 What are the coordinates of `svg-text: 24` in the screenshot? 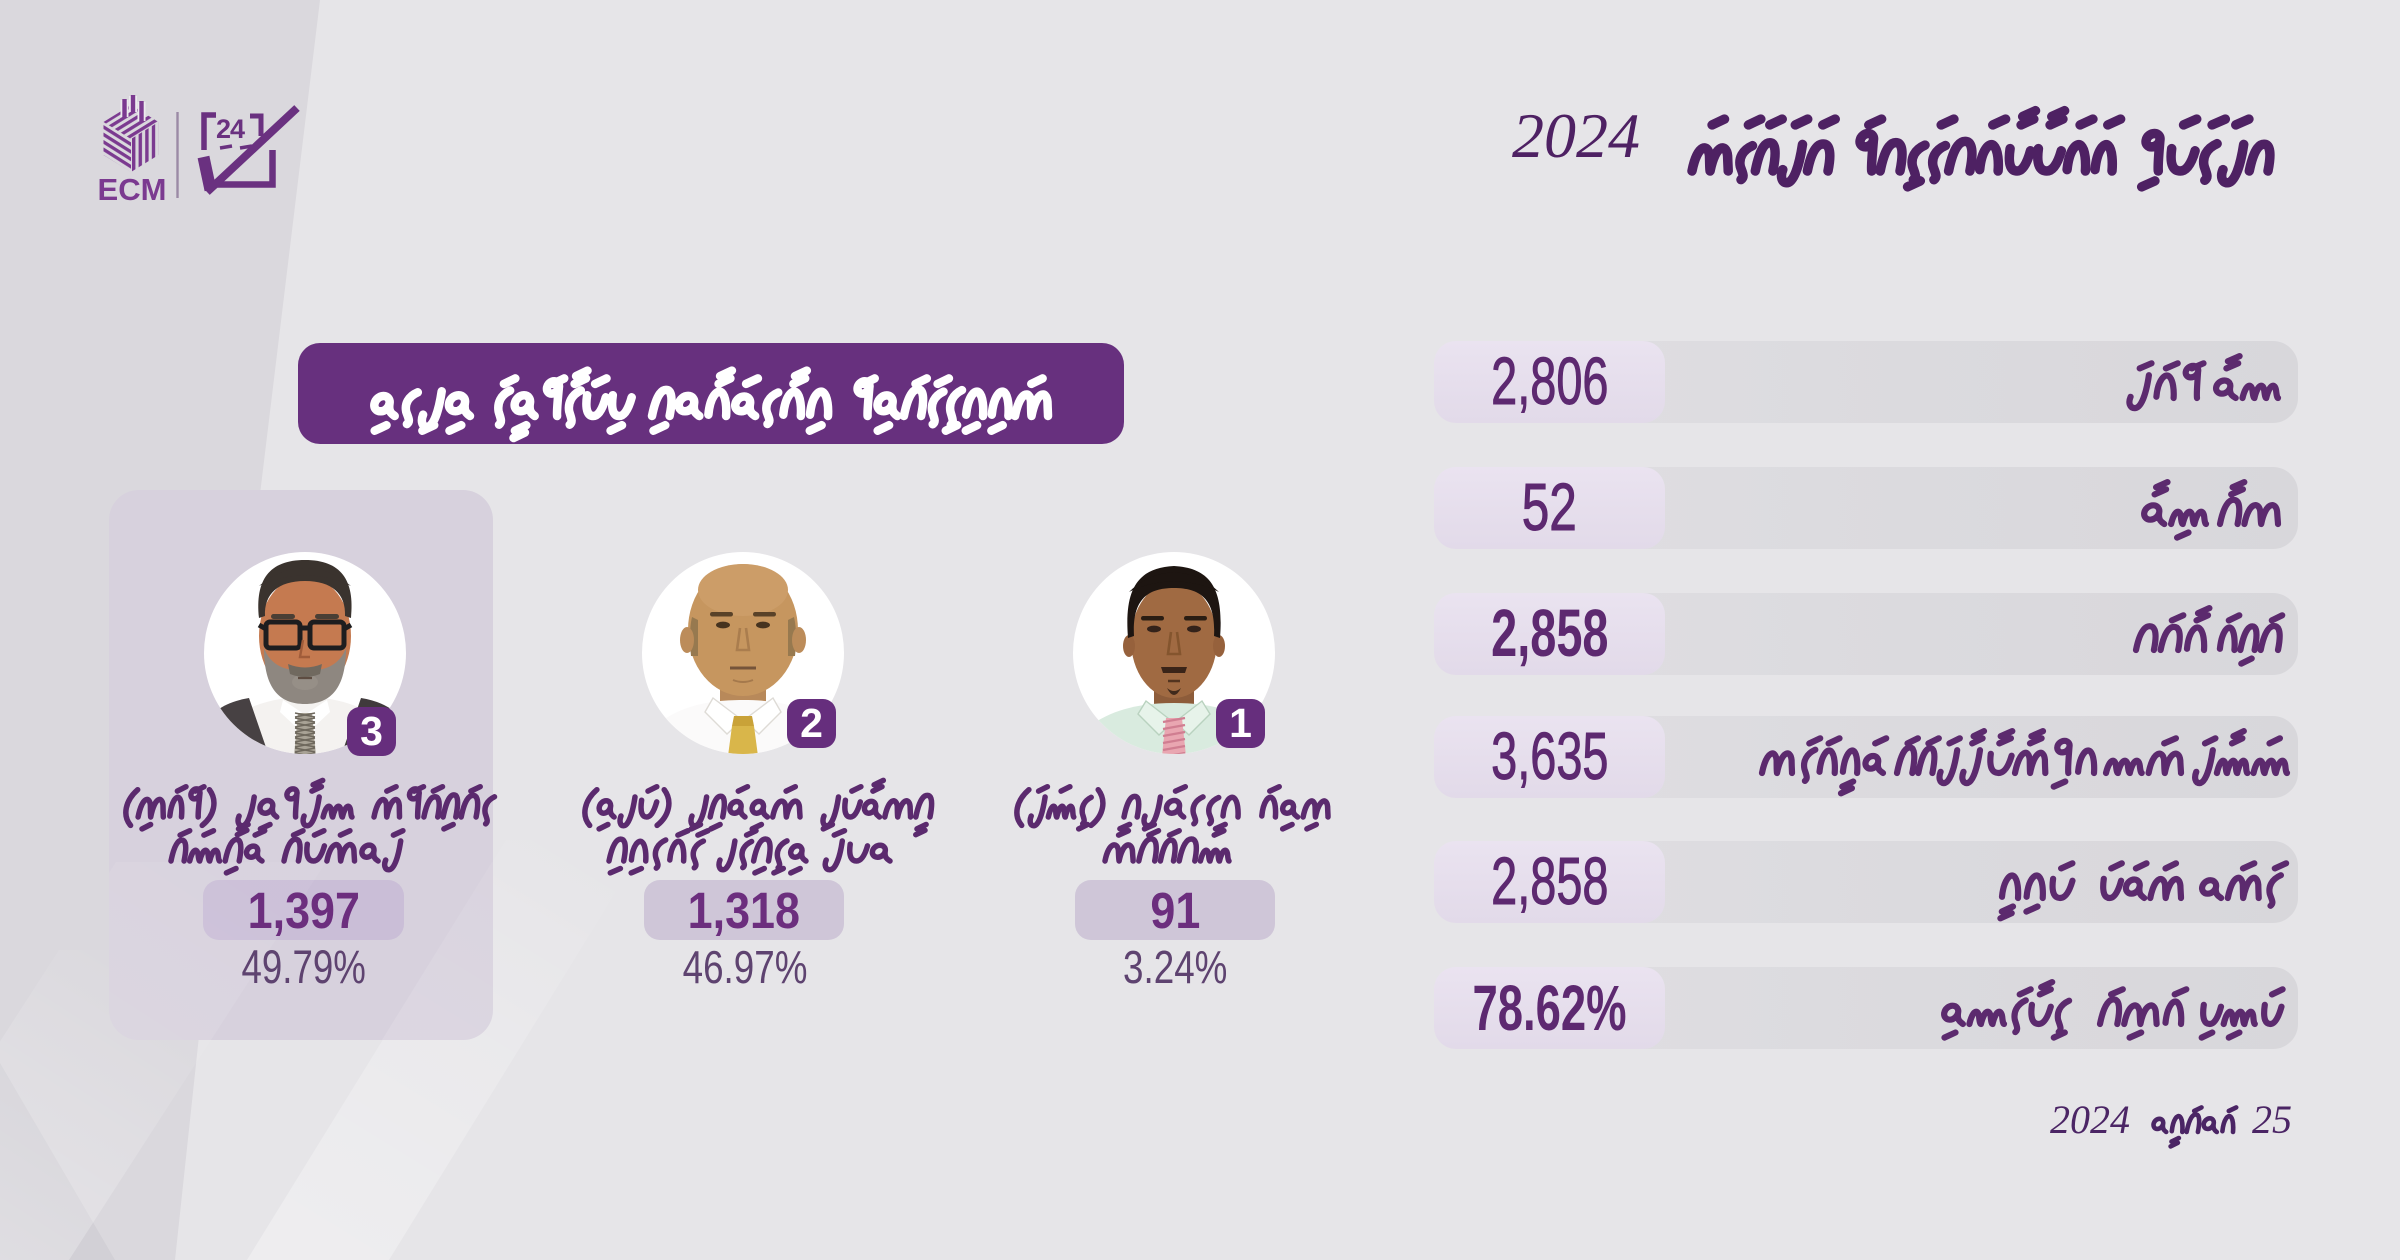 It's located at (230, 129).